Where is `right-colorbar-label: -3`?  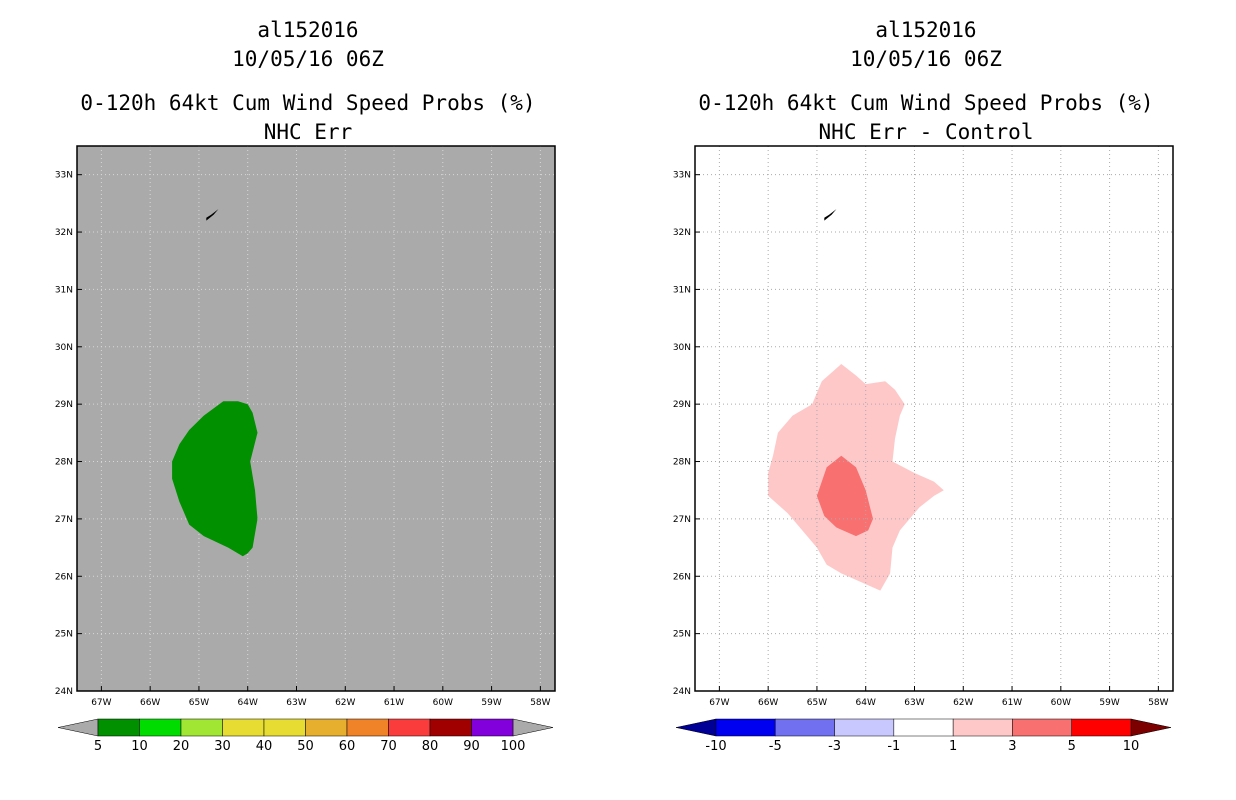 right-colorbar-label: -3 is located at coordinates (834, 746).